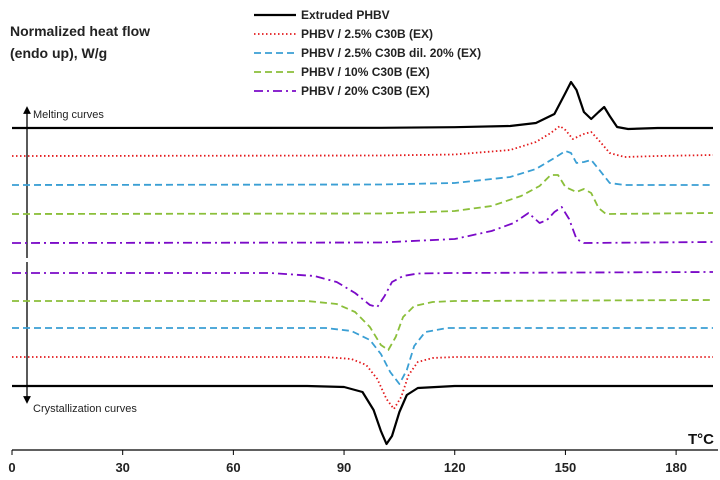 The image size is (720, 480). Describe the element at coordinates (701, 439) in the screenshot. I see `x-axis-unit-label: T°C` at that location.